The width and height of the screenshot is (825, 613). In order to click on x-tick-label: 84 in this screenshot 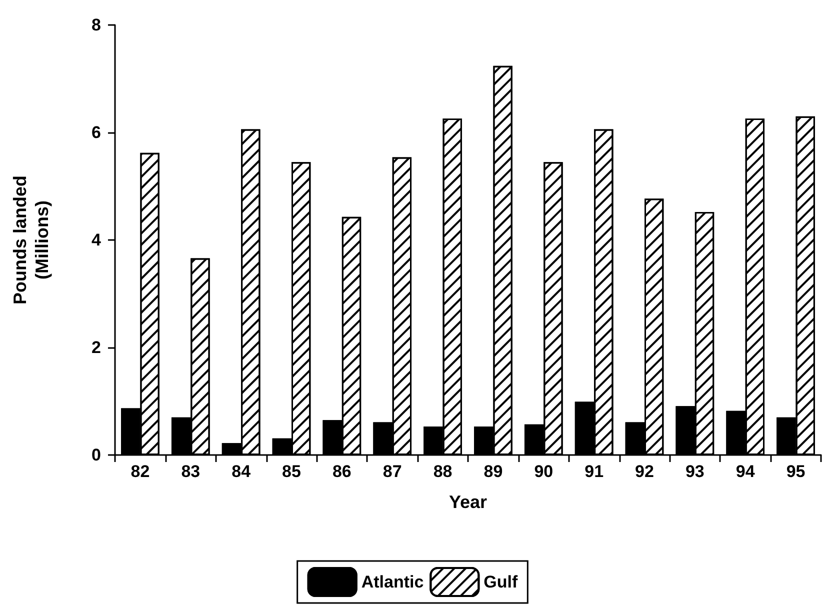, I will do `click(242, 471)`.